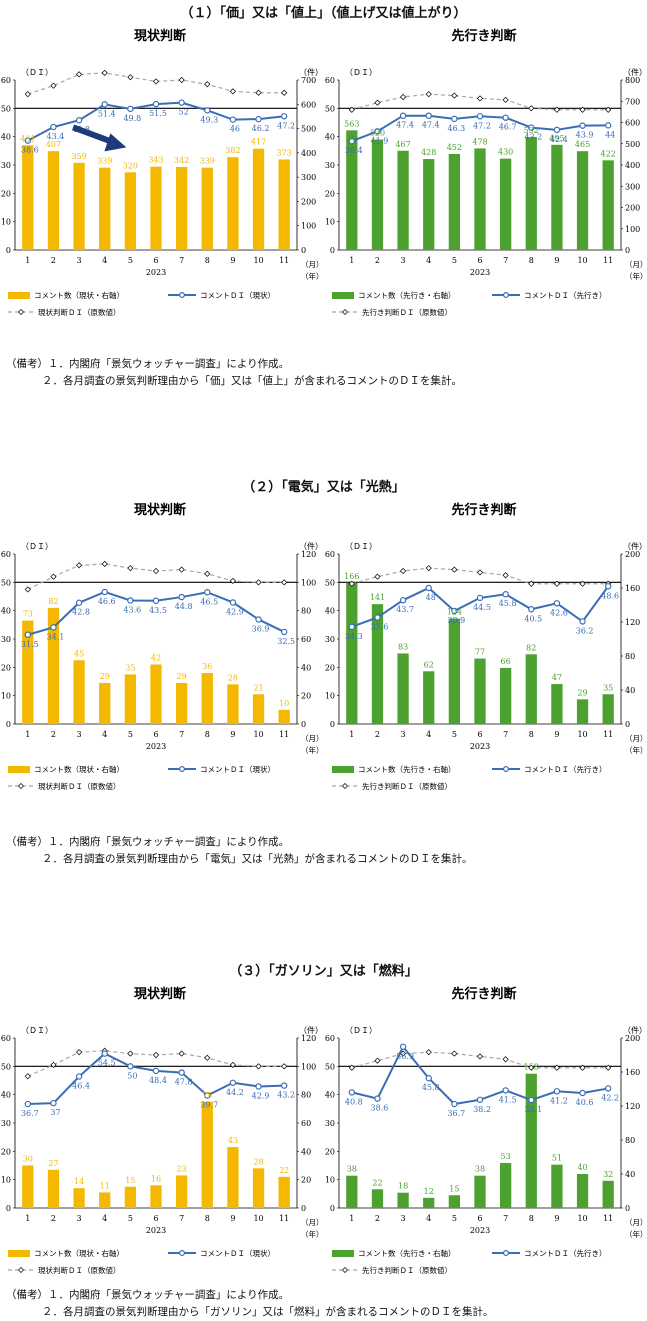 This screenshot has width=647, height=1321. Describe the element at coordinates (565, 1253) in the screenshot. I see `s3-future-legend-line: コメントＤＩ（先行き）` at that location.